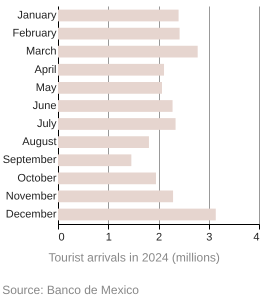 The width and height of the screenshot is (270, 300). Describe the element at coordinates (46, 88) in the screenshot. I see `y-tick-label: May` at that location.